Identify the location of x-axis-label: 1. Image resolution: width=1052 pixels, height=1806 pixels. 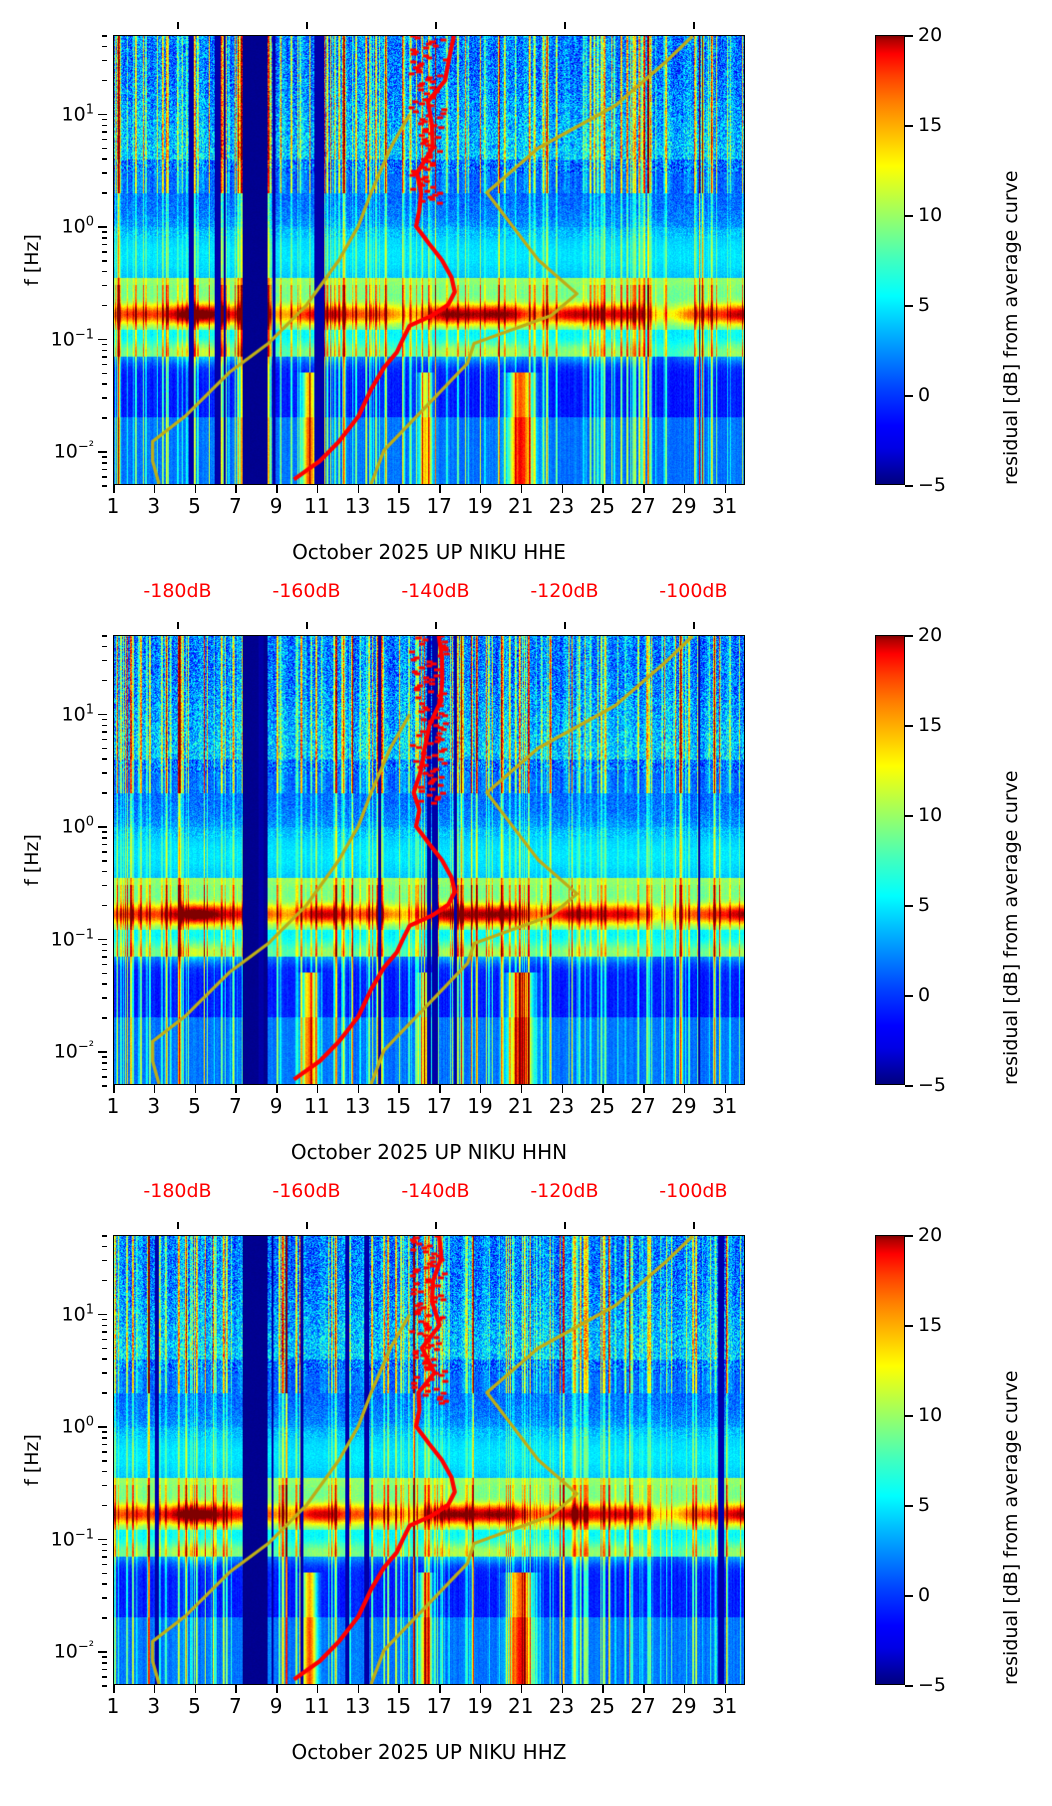
(113, 1706).